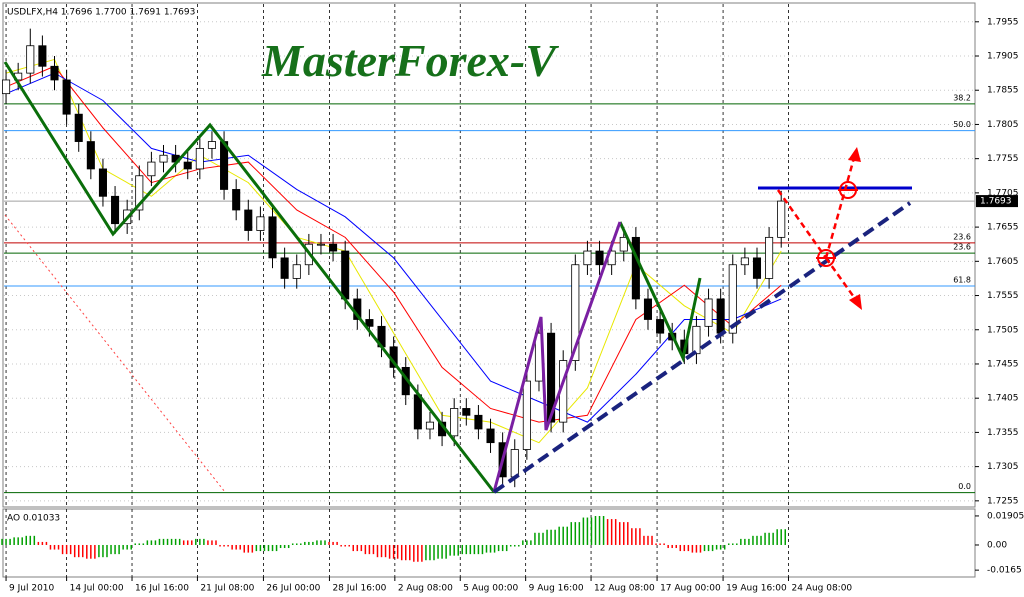 This screenshot has width=1024, height=597. What do you see at coordinates (227, 589) in the screenshot?
I see `x-tick-label: 21 Jul 08:00` at bounding box center [227, 589].